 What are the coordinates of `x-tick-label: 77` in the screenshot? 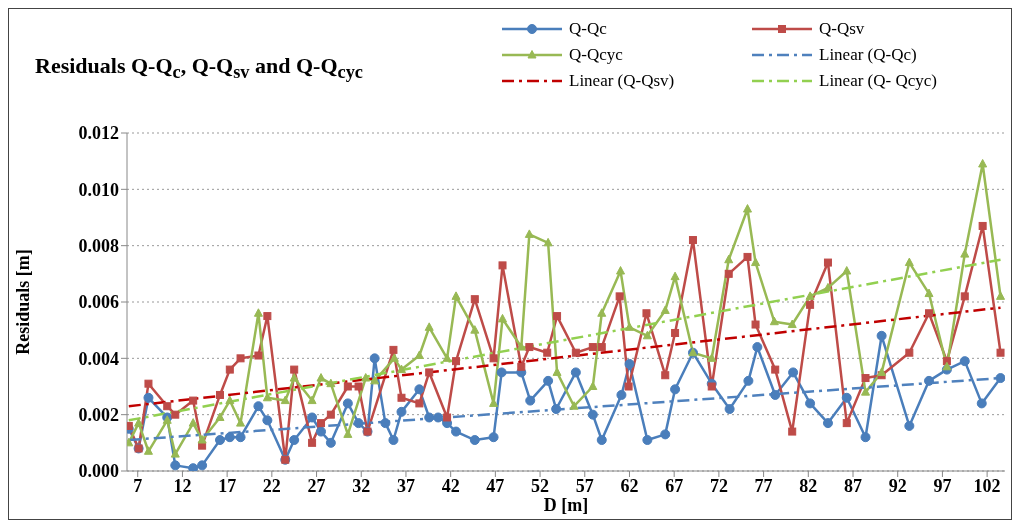 It's located at (763, 485).